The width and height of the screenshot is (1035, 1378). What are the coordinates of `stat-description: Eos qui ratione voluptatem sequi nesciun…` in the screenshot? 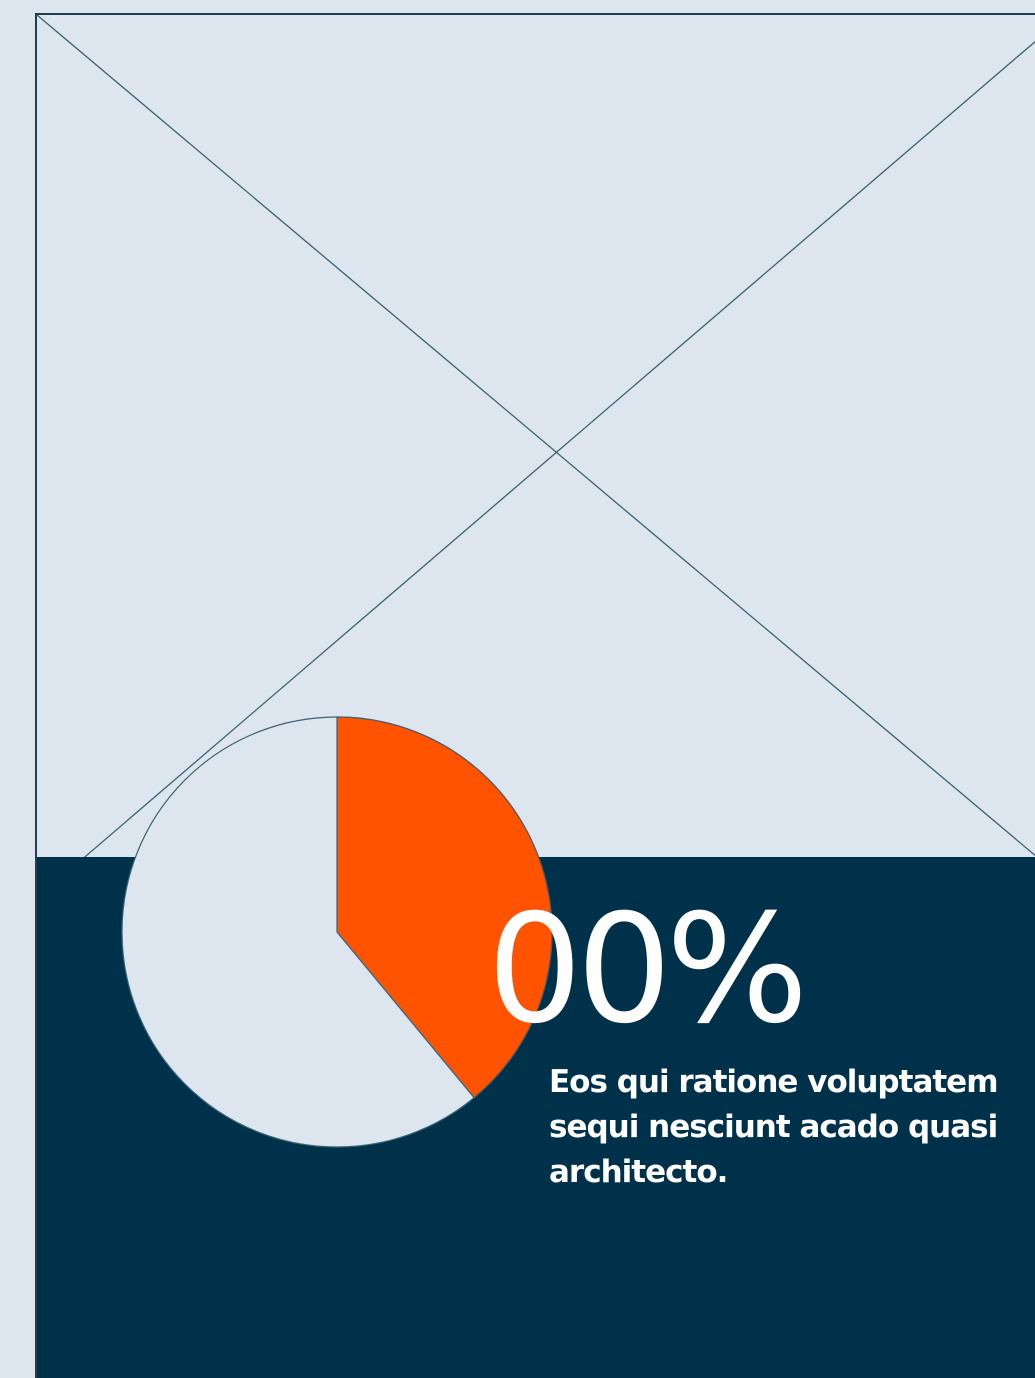 It's located at (774, 1127).